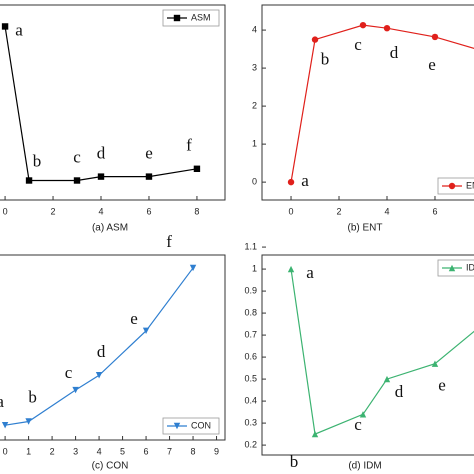 Image resolution: width=474 pixels, height=474 pixels. Describe the element at coordinates (169, 451) in the screenshot. I see `x-tick-label: 7` at that location.